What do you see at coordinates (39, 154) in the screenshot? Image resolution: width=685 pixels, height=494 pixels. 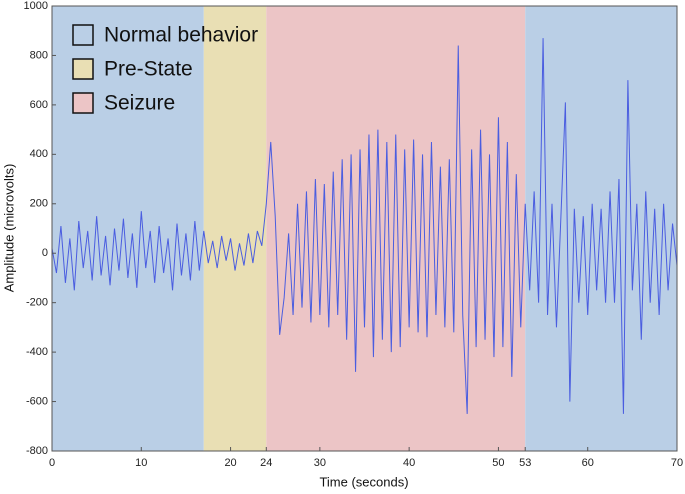 I see `y-tick-label: 400` at bounding box center [39, 154].